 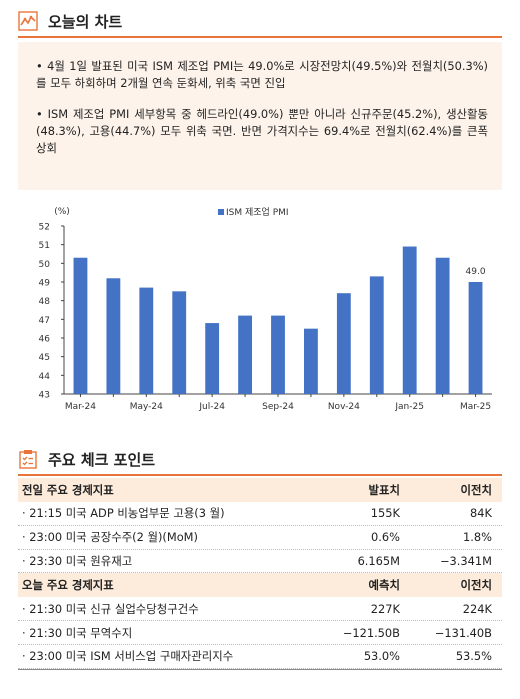 What do you see at coordinates (371, 632) in the screenshot?
I see `forecast-value: −121.50B` at bounding box center [371, 632].